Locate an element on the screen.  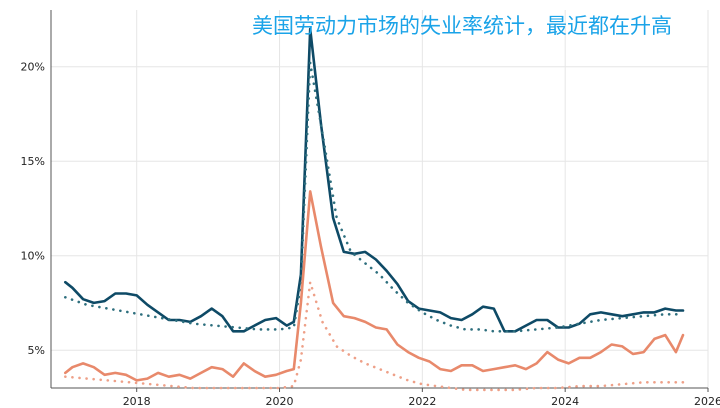
x-tick-label: 2020 is located at coordinates (280, 401).